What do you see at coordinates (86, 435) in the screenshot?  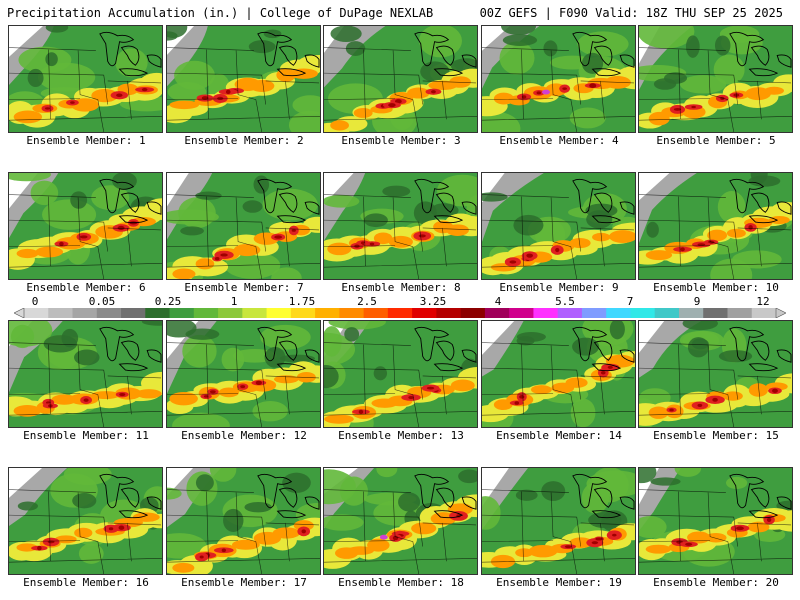 I see `member-caption: Ensemble Member: 11` at bounding box center [86, 435].